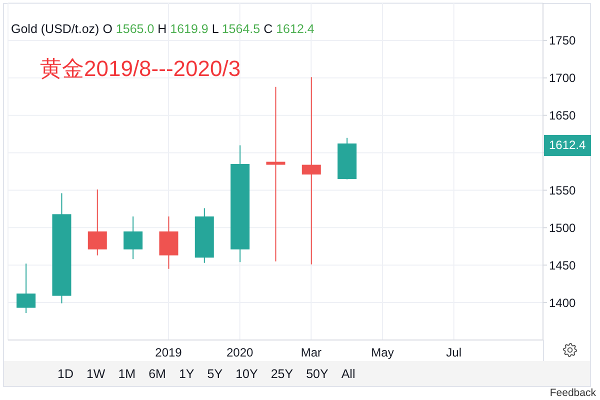 The image size is (600, 400). What do you see at coordinates (208, 29) in the screenshot?
I see `annotation: O 1565.0 H 1619.9 L 1564.5 C 1612.4` at bounding box center [208, 29].